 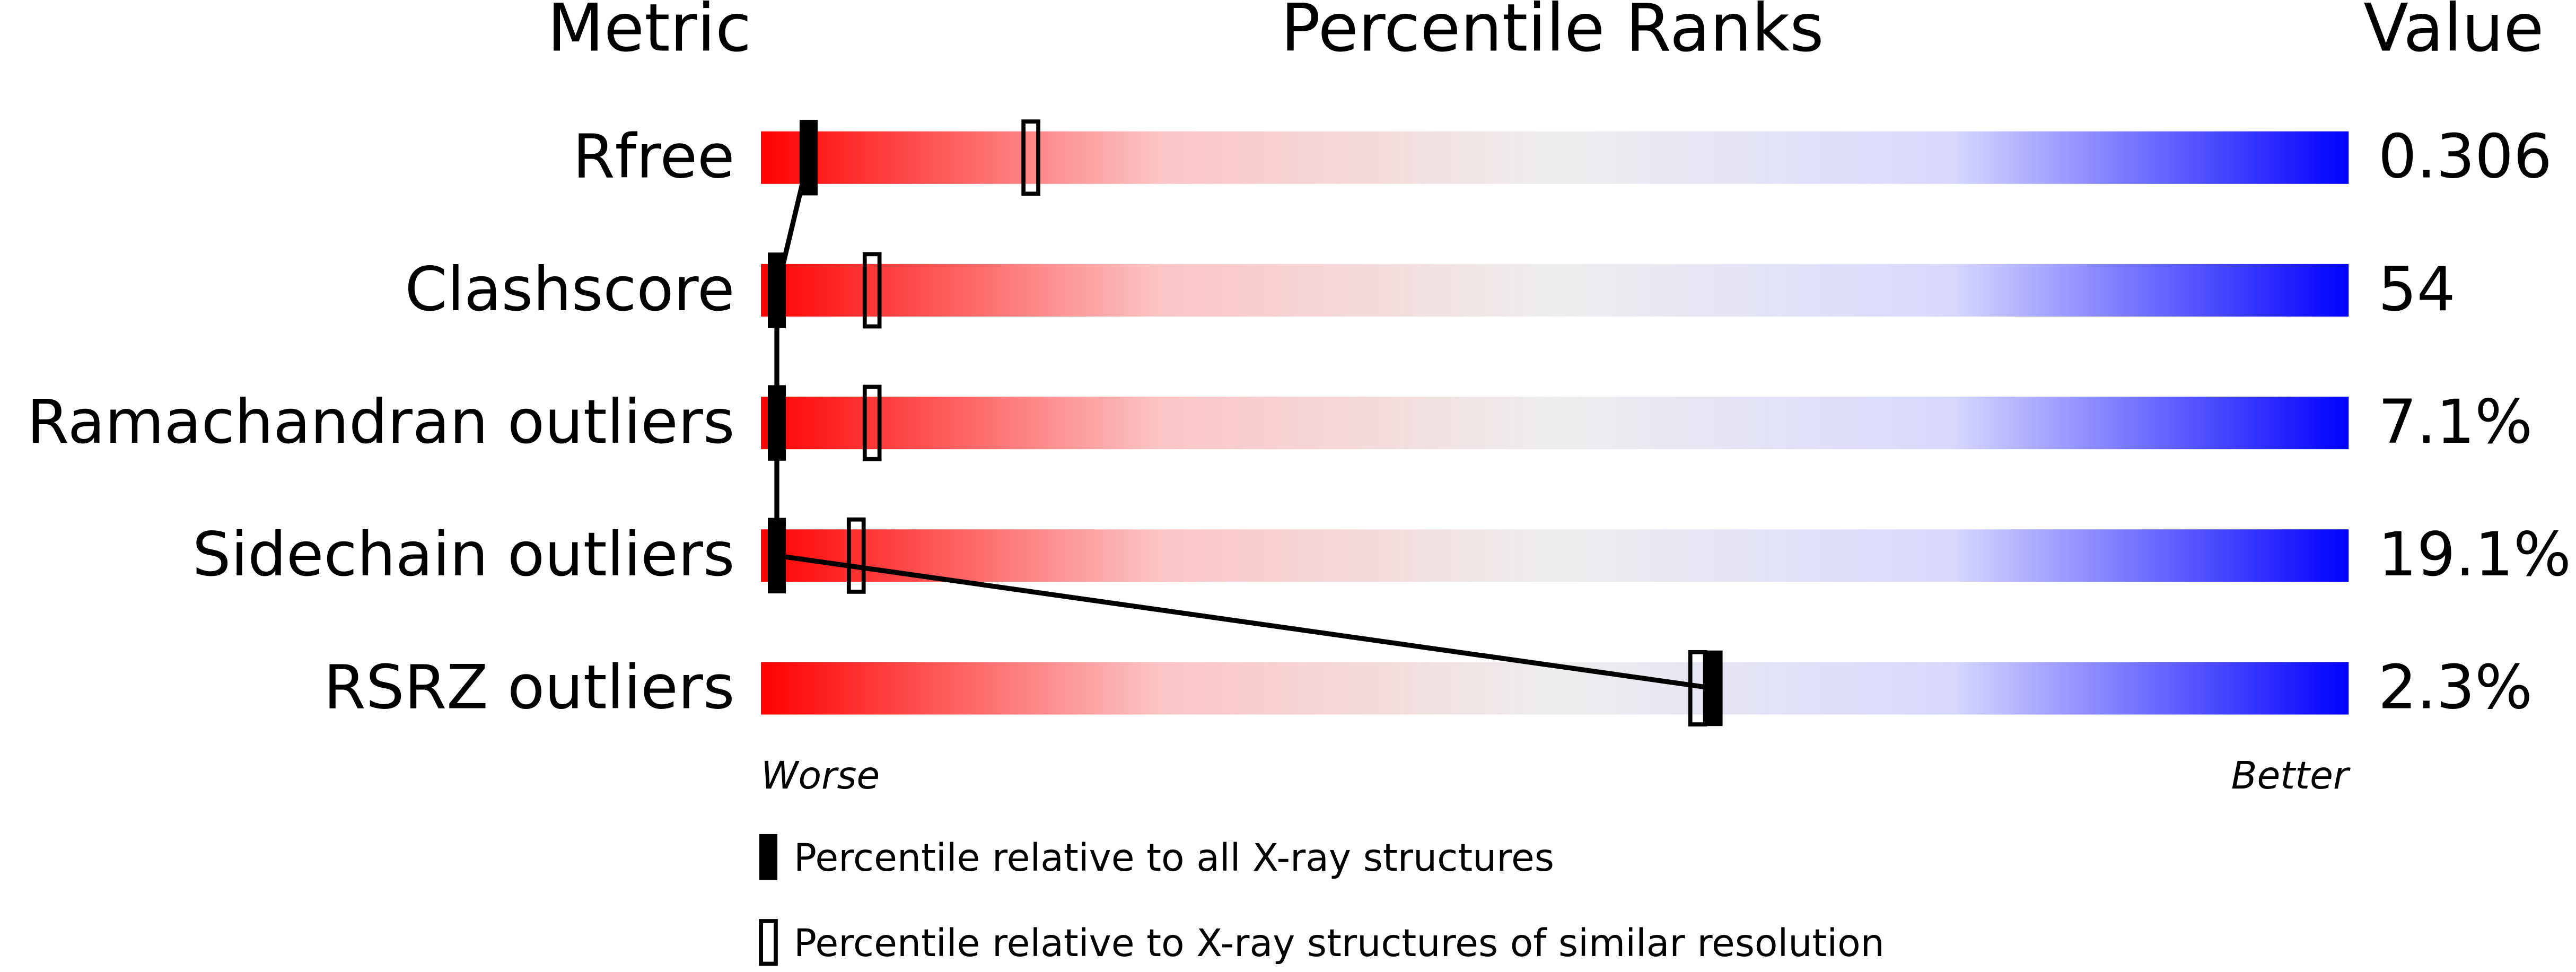 What do you see at coordinates (2474, 555) in the screenshot?
I see `metric-value: 19.1%` at bounding box center [2474, 555].